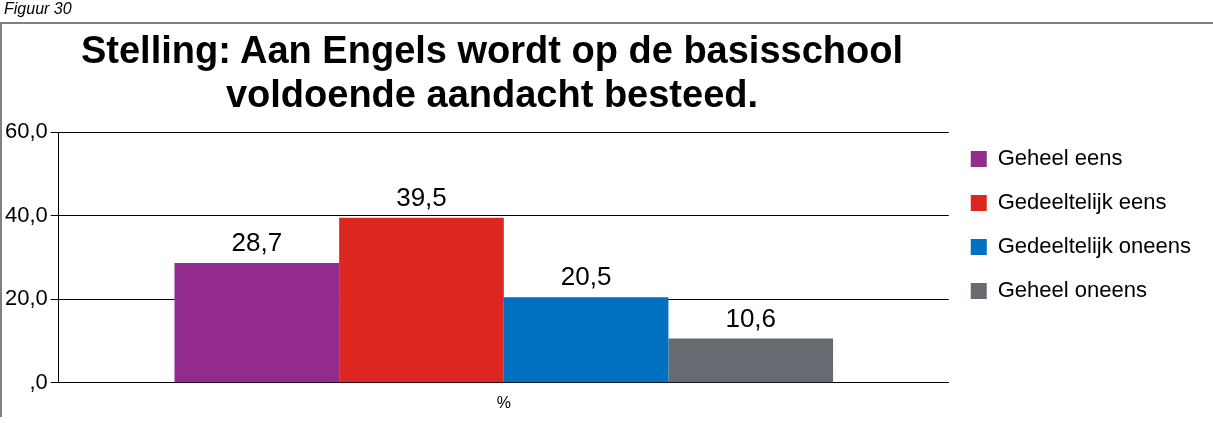 This screenshot has height=423, width=1213. I want to click on y-tick-label: 20,0, so click(26, 298).